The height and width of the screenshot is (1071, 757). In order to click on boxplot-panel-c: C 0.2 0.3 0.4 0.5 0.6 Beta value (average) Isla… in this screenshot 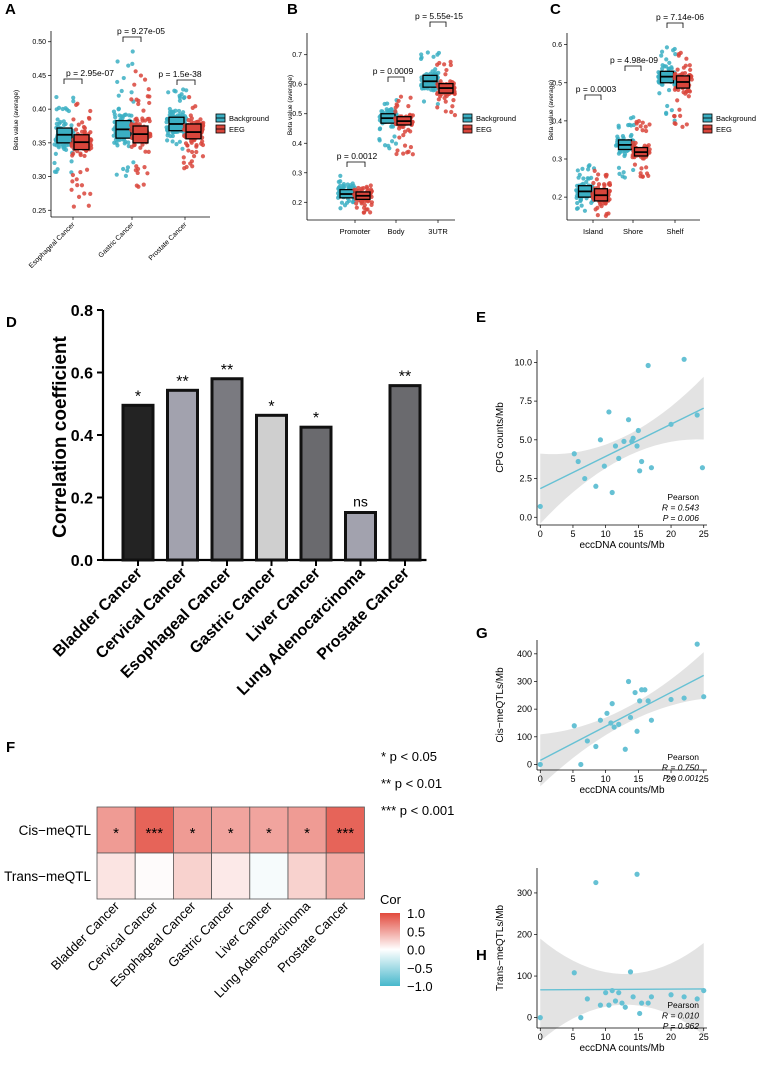, I will do `click(652, 118)`.